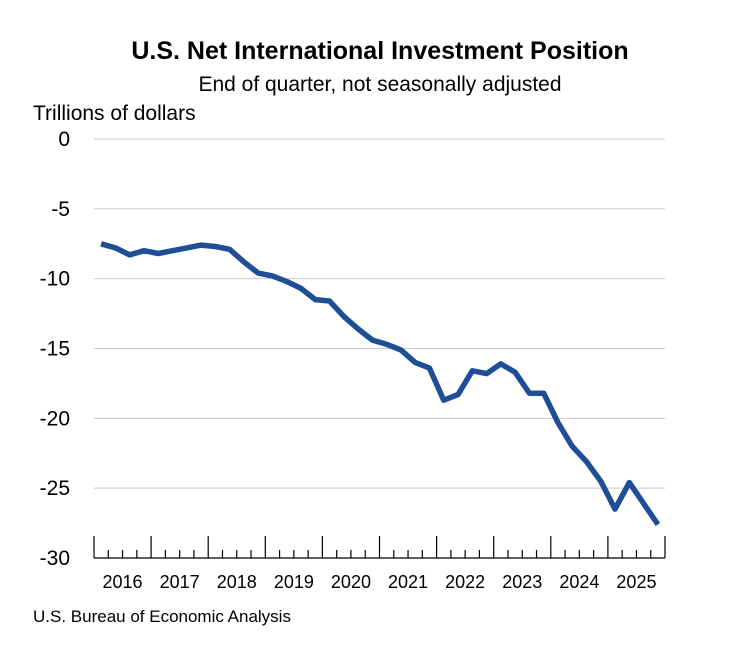 The height and width of the screenshot is (651, 730). I want to click on y-tick-label: -20, so click(55, 418).